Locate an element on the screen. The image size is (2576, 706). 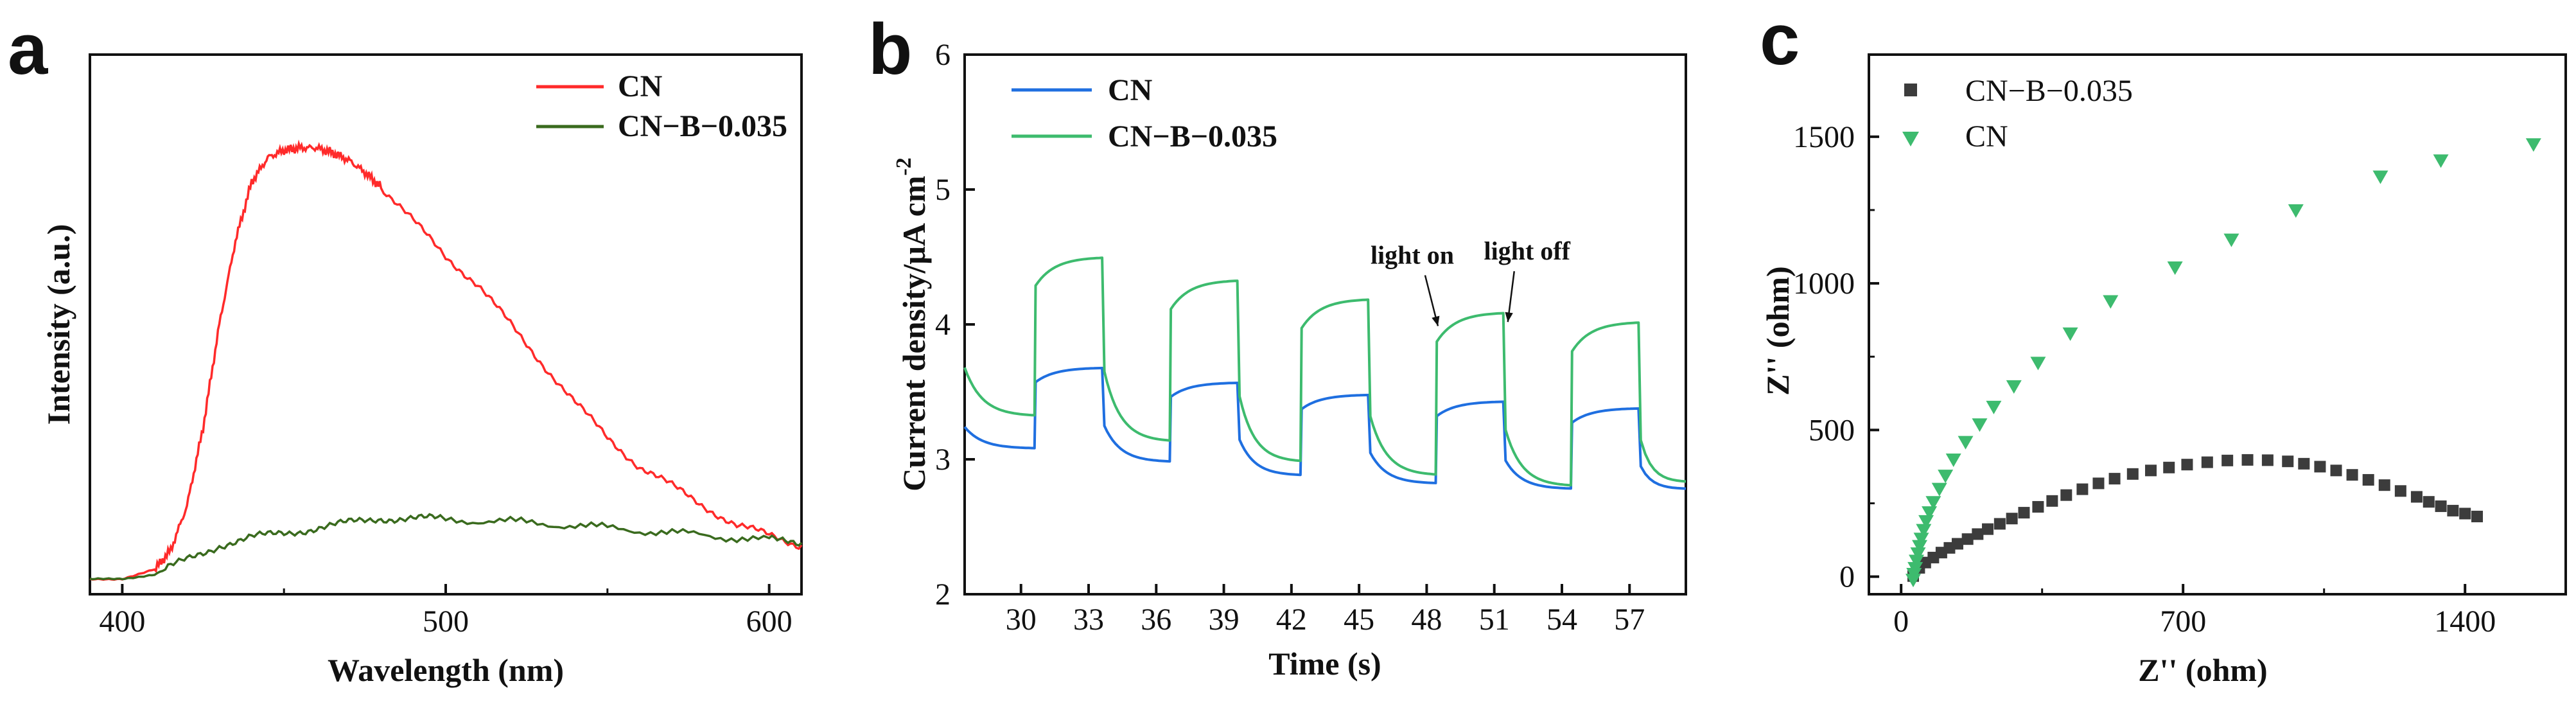
panel-a-ylabel: Intensity (a.u.) is located at coordinates (58, 324).